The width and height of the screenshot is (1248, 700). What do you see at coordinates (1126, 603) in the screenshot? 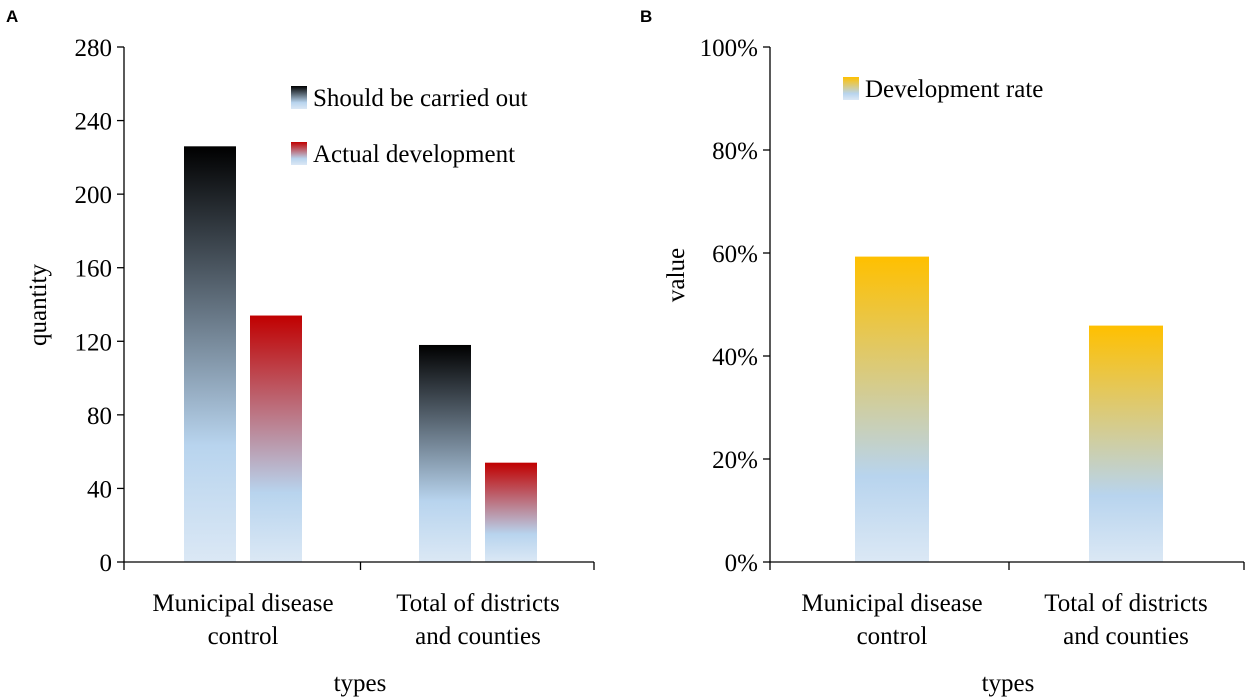
I see `panel-b-x-category-label: Total of districts` at bounding box center [1126, 603].